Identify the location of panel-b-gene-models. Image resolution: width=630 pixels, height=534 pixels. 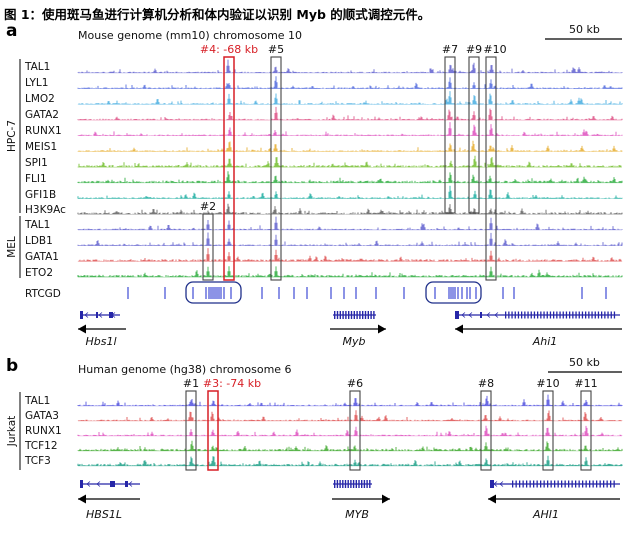
(349, 492).